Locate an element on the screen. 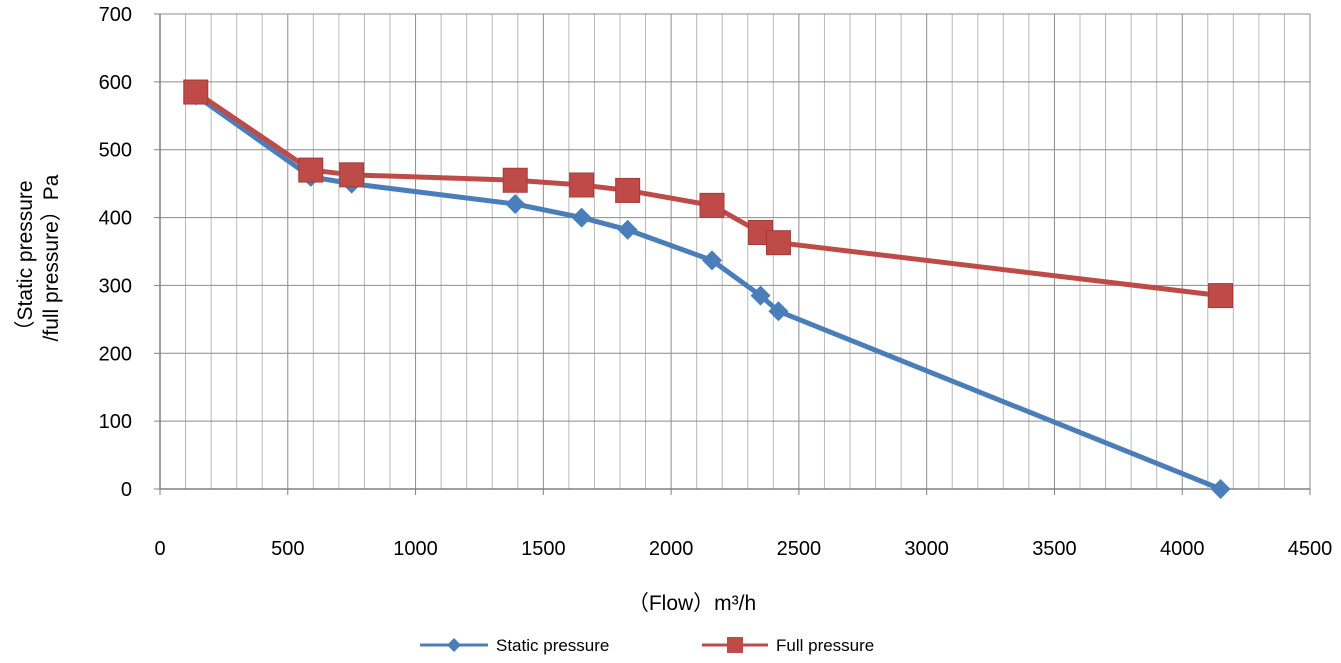 The height and width of the screenshot is (663, 1341). y-tick-label: 300 is located at coordinates (115, 286).